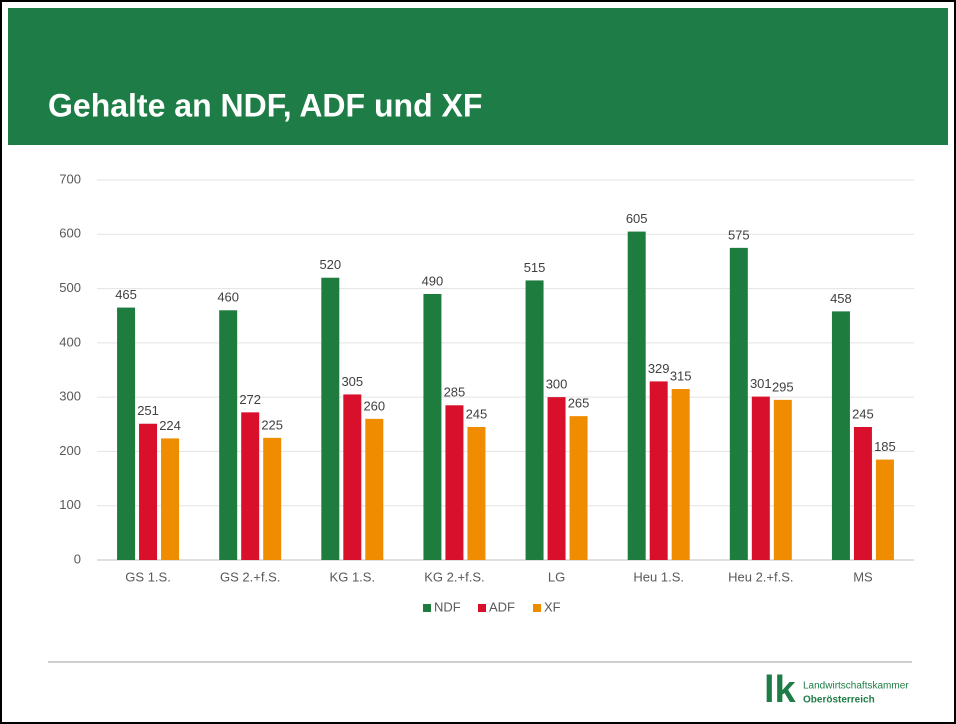  I want to click on data-label: 251, so click(148, 410).